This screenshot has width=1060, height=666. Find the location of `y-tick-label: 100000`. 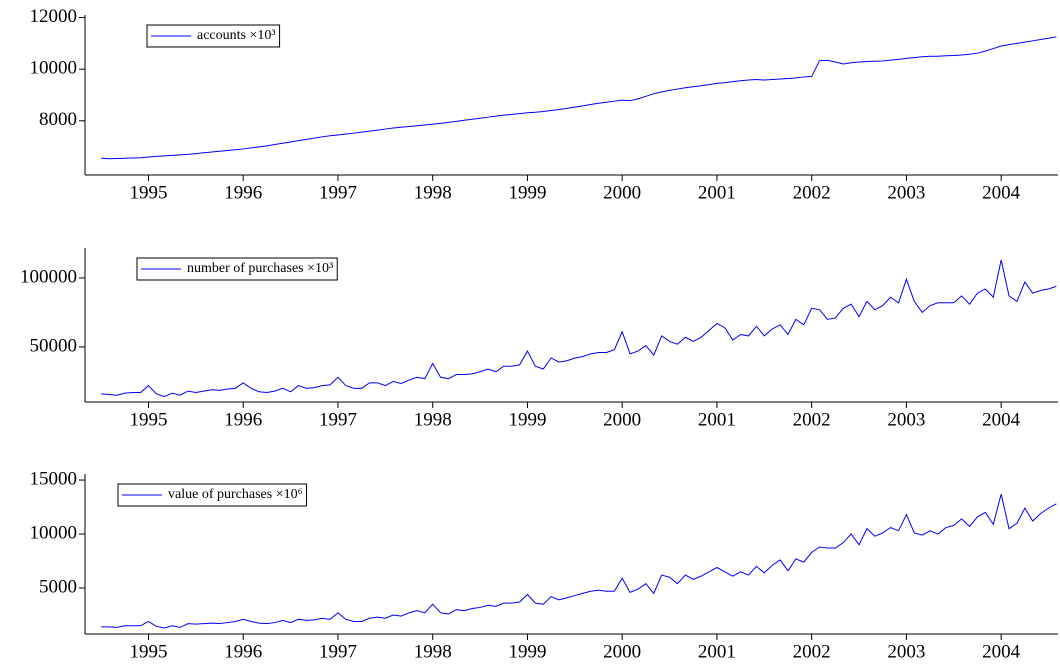

y-tick-label: 100000 is located at coordinates (48, 276).